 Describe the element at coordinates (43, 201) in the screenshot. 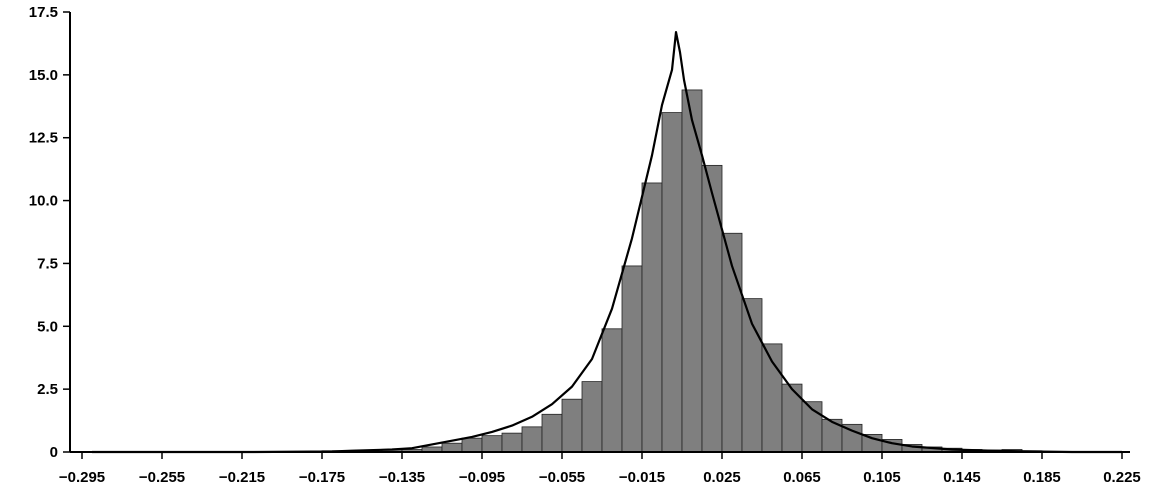

I see `y-tick-label: 10.0` at that location.